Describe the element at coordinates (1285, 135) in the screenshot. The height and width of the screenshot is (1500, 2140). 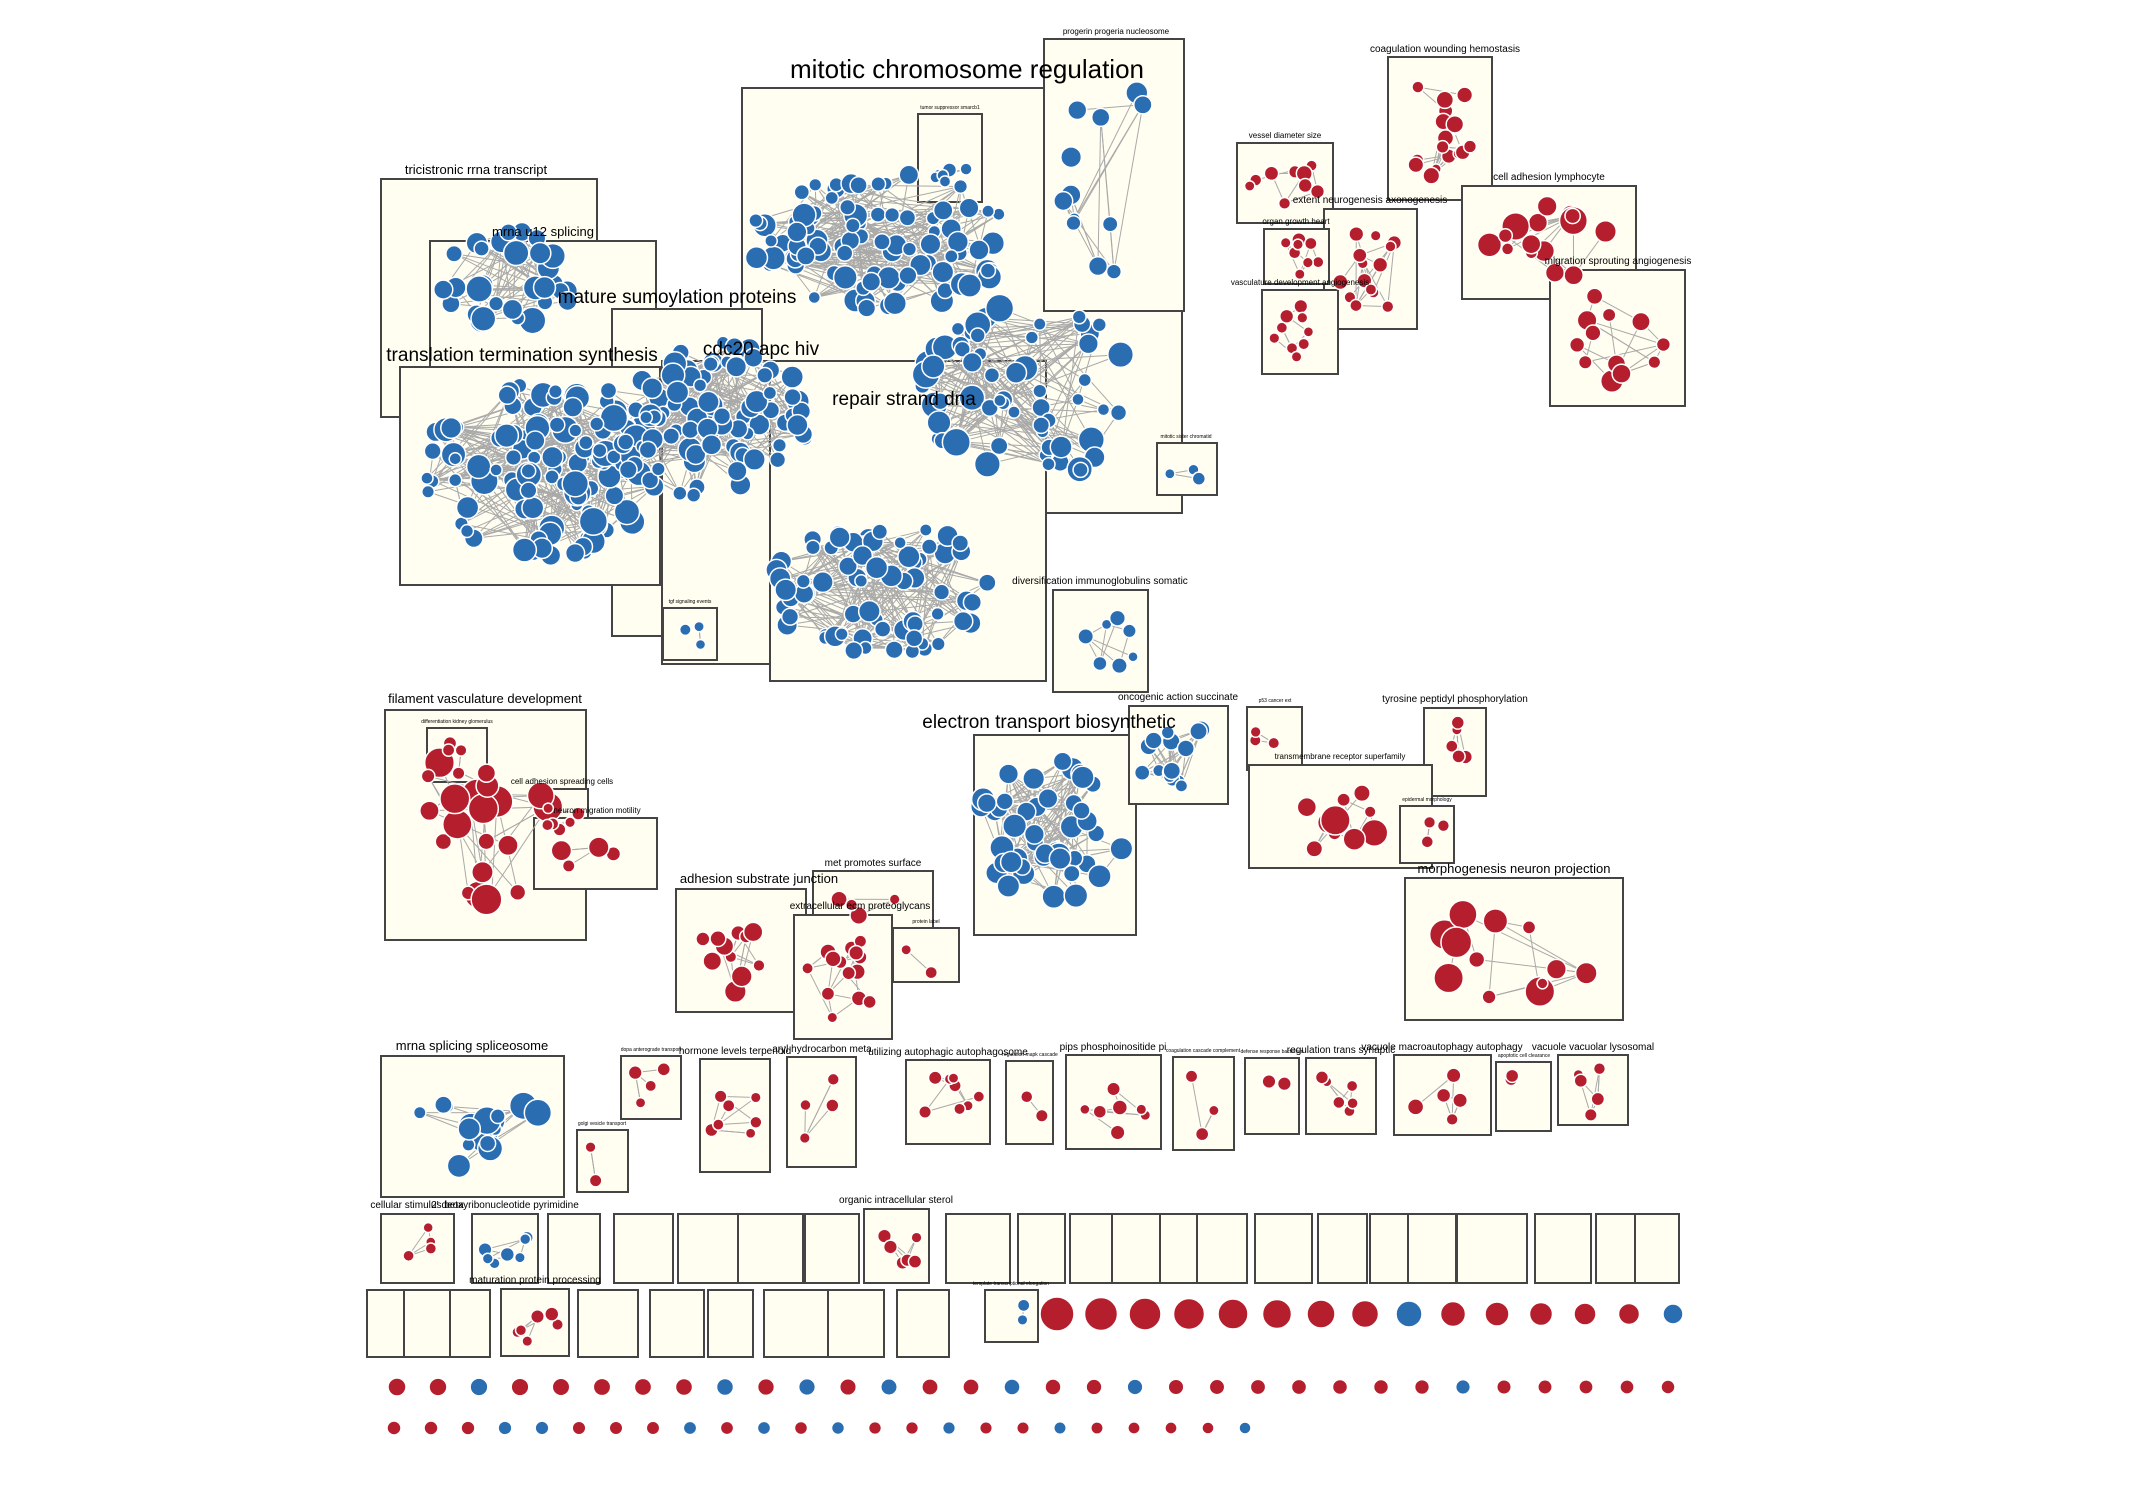
I see `cluster-label: vessel diameter size` at that location.